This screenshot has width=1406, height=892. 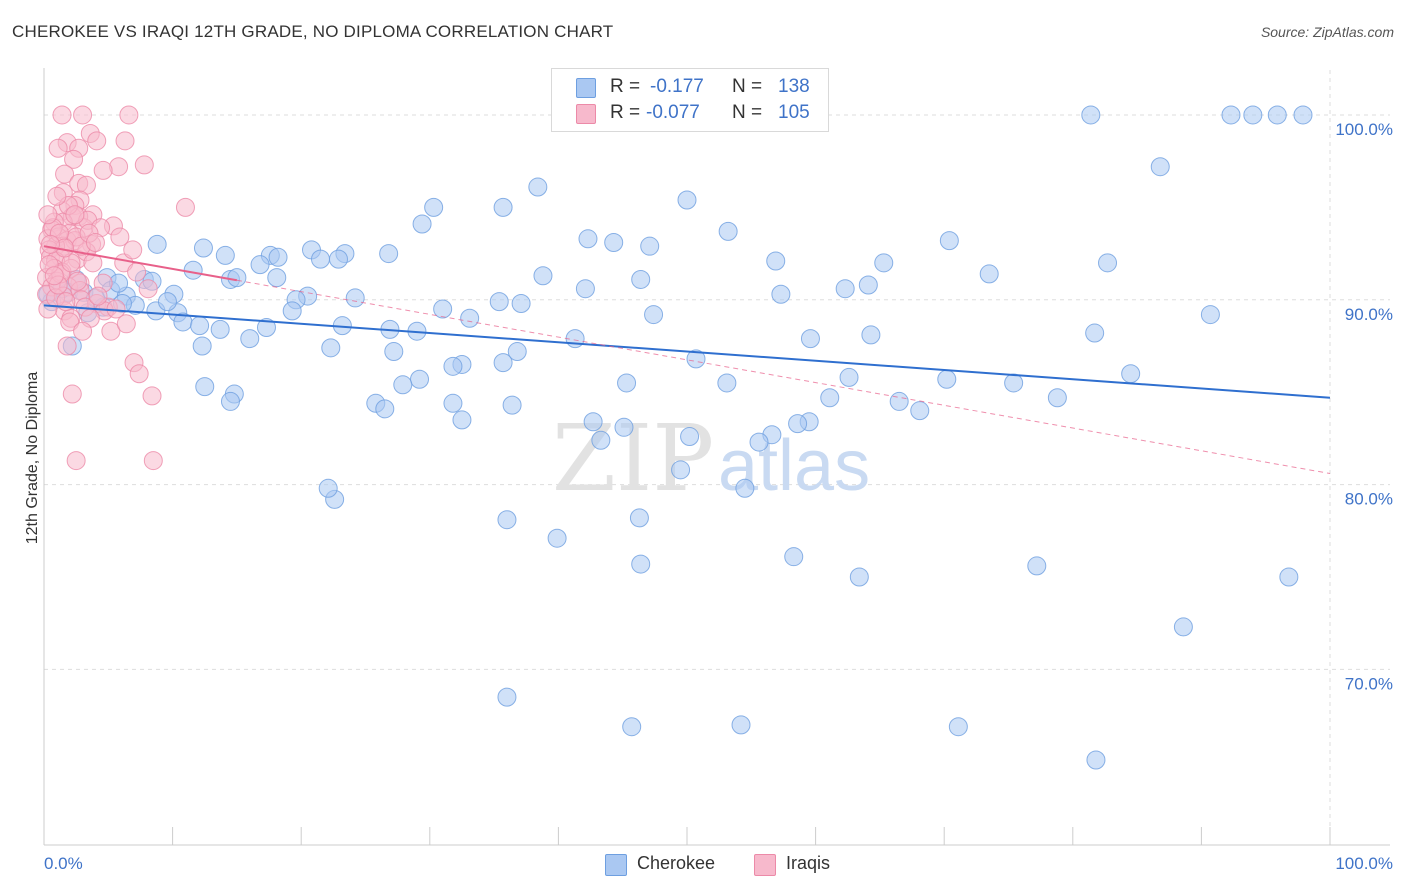 I want to click on legend-r-value: -0.177, so click(x=677, y=86).